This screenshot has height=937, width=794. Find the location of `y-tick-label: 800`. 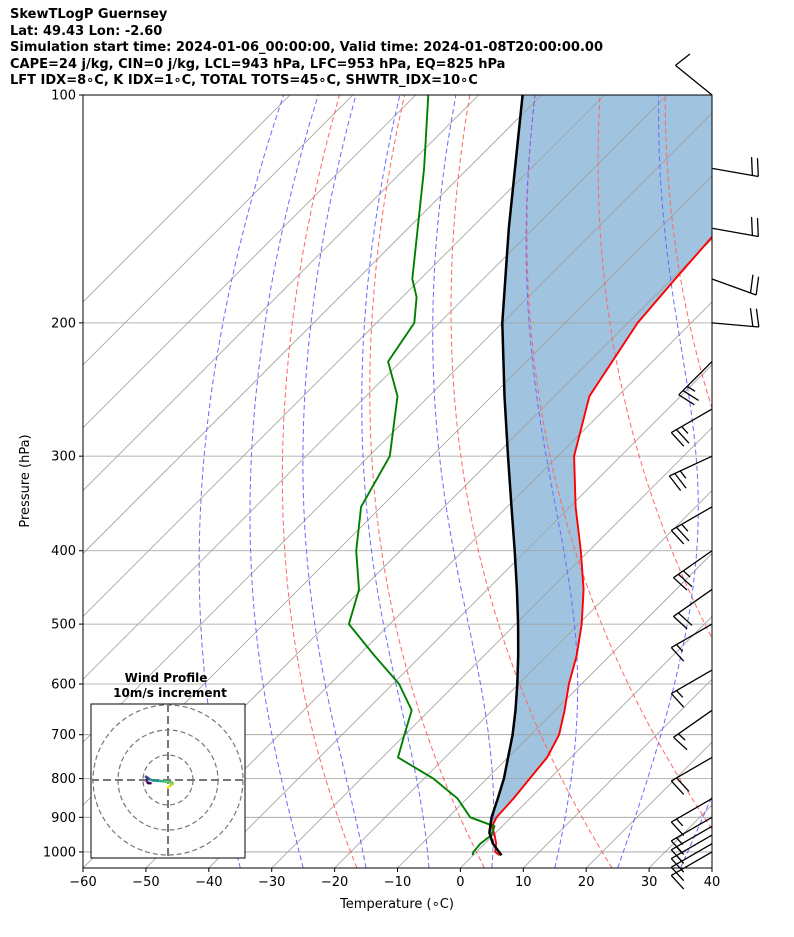

y-tick-label: 800 is located at coordinates (63, 779).